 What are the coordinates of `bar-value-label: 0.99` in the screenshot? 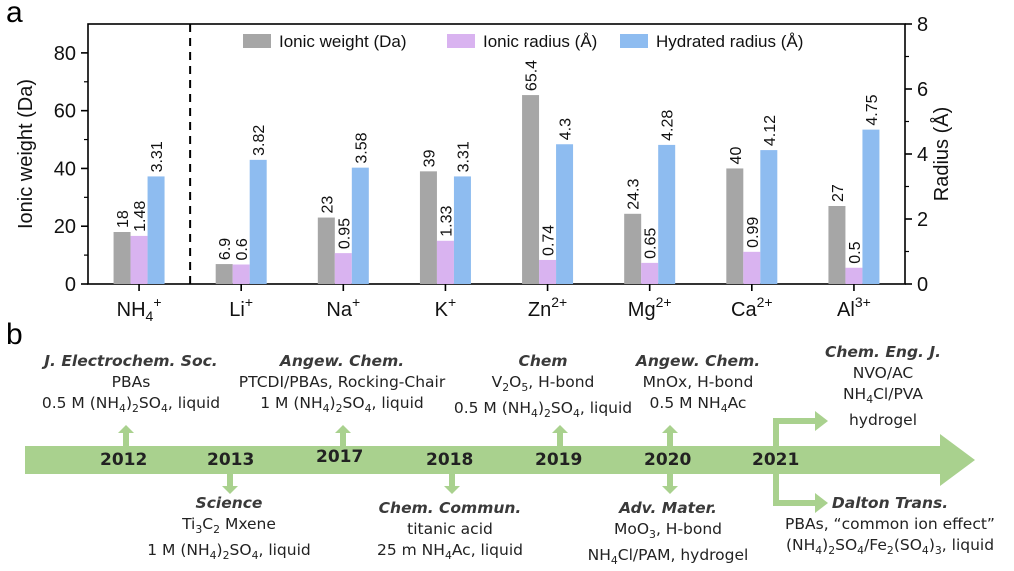 It's located at (753, 232).